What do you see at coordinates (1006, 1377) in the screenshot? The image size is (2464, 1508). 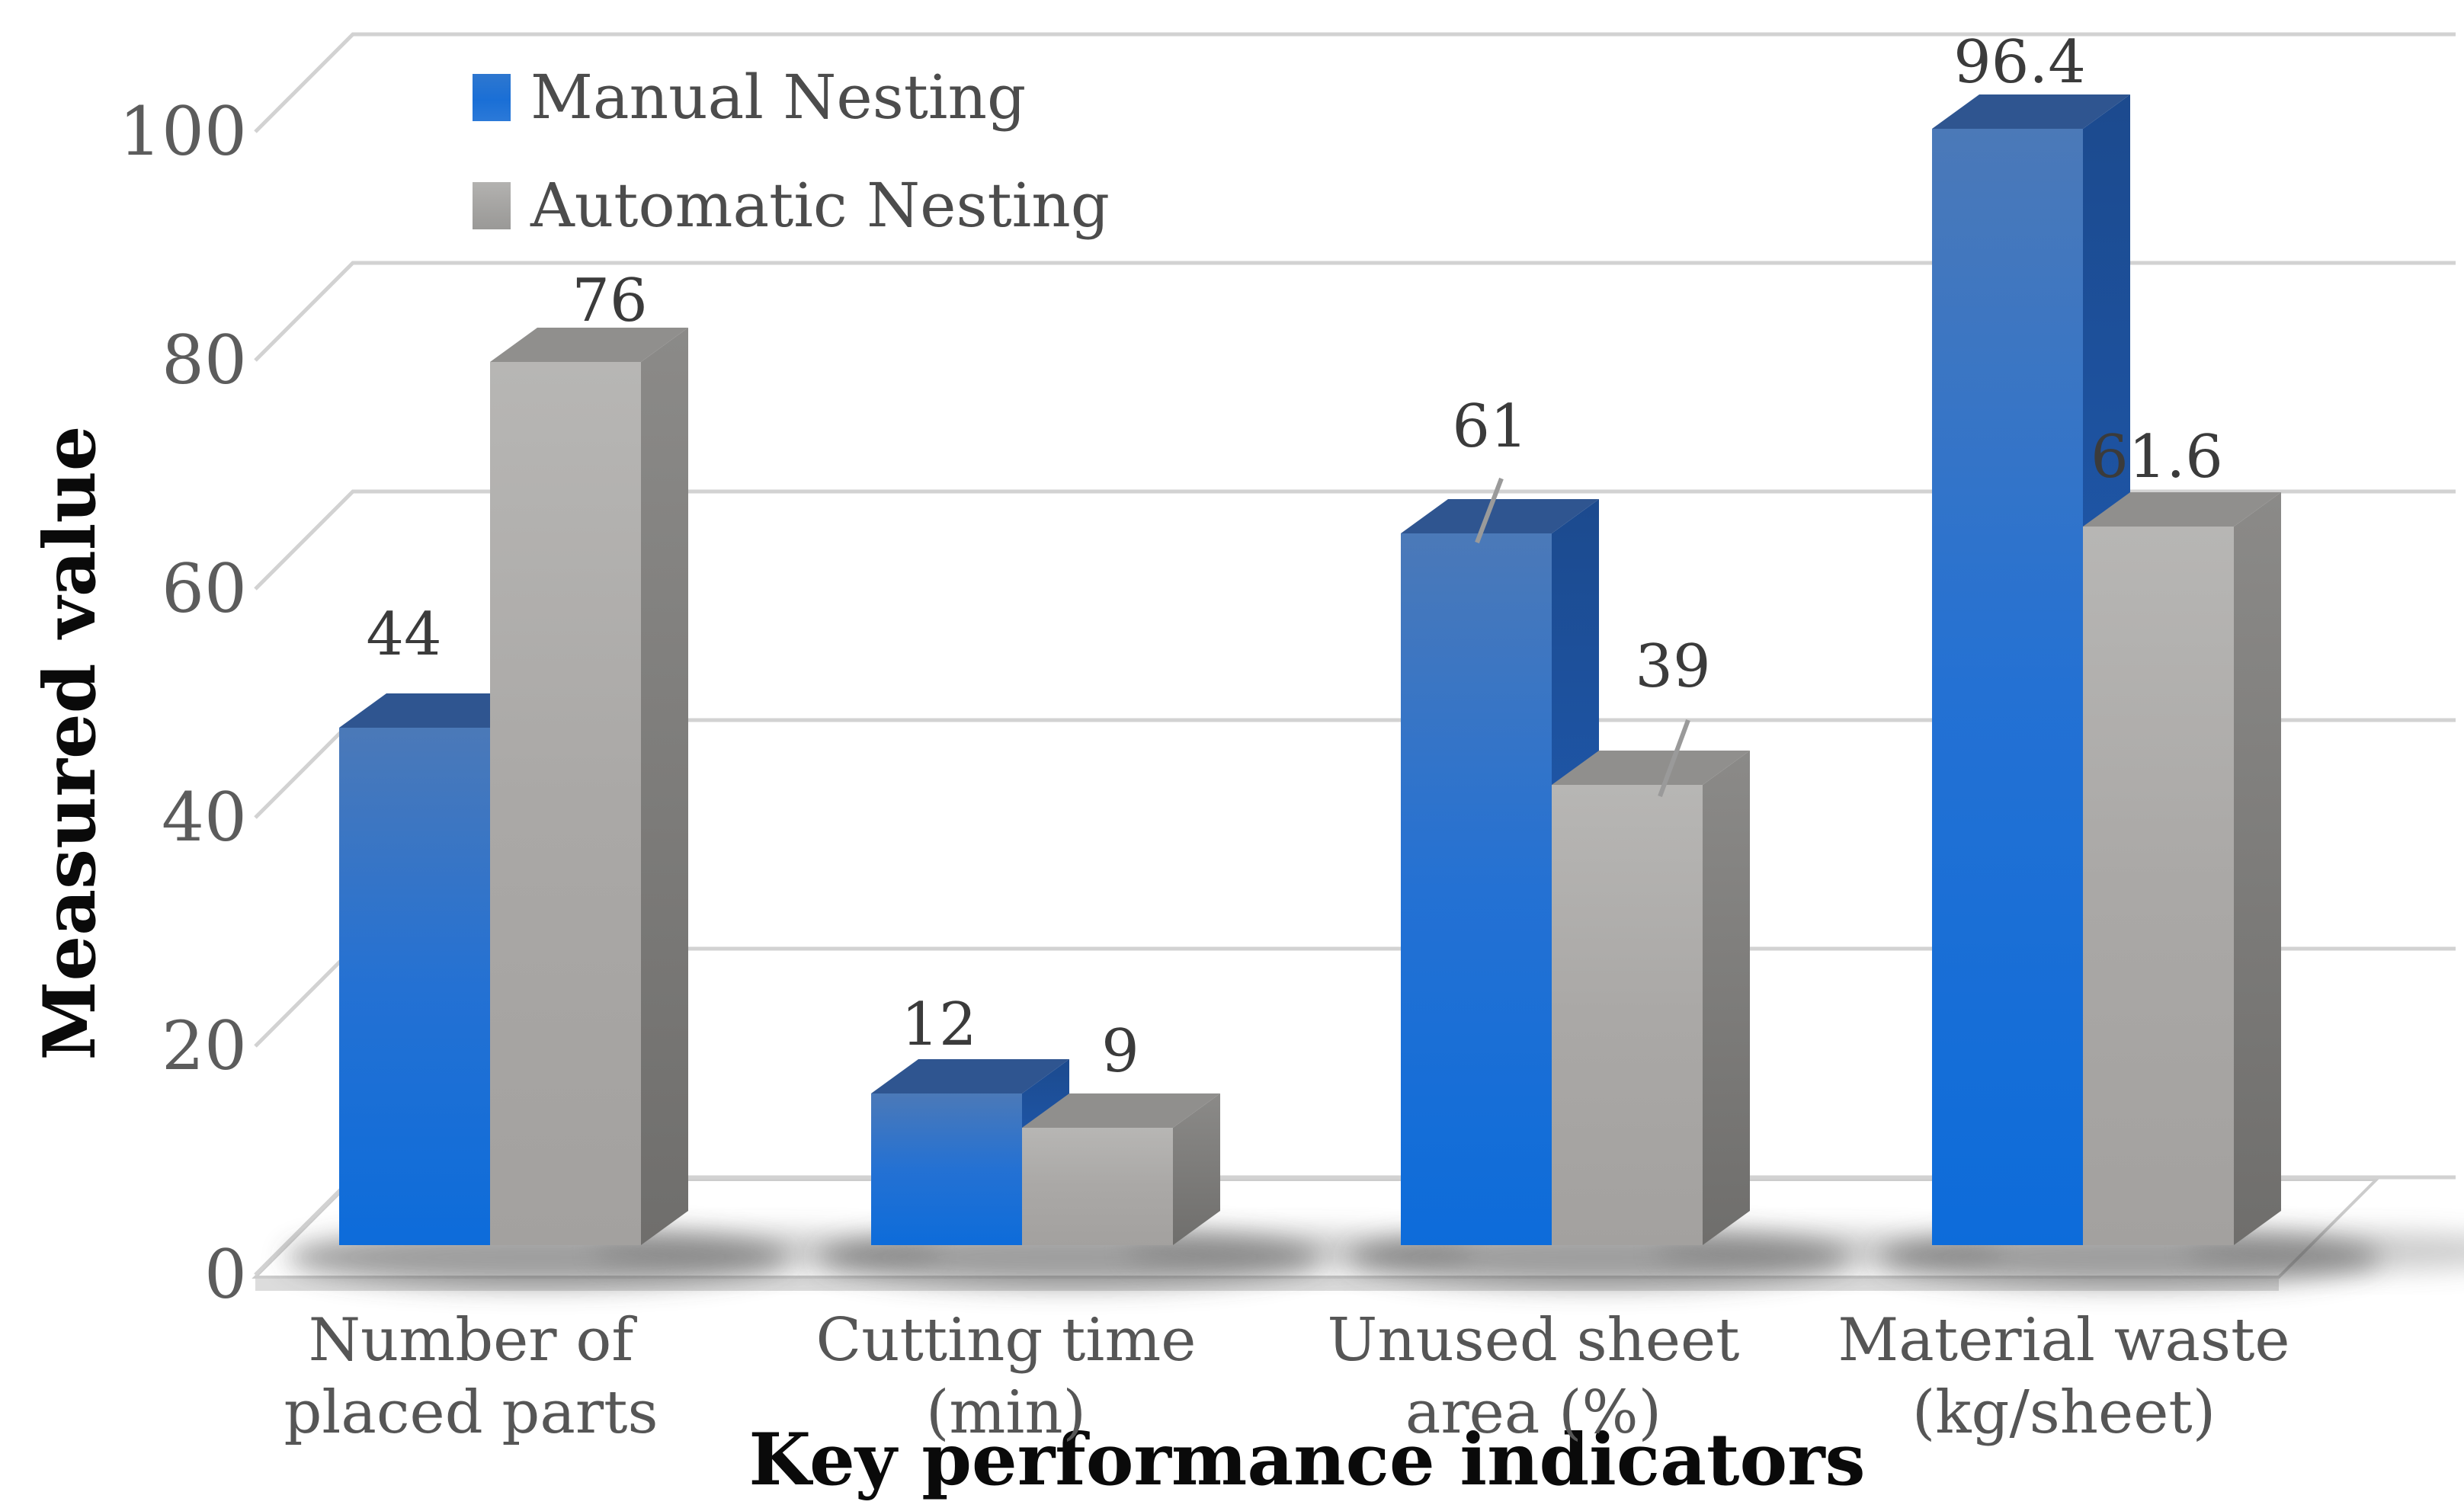 I see `category-label: Cutting time (min)` at bounding box center [1006, 1377].